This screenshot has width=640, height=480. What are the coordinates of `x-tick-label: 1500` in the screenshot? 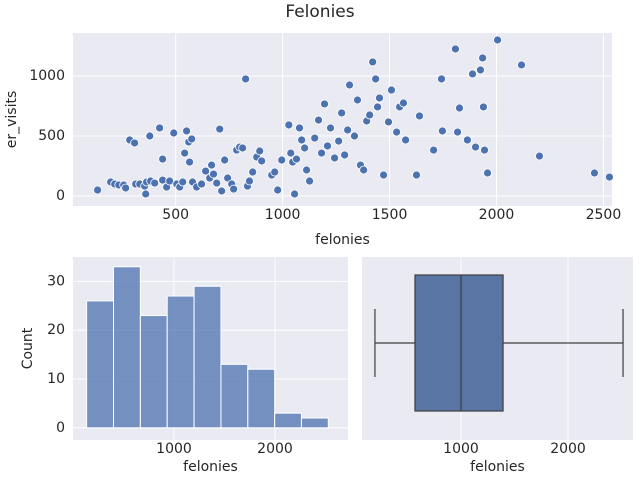 It's located at (390, 215).